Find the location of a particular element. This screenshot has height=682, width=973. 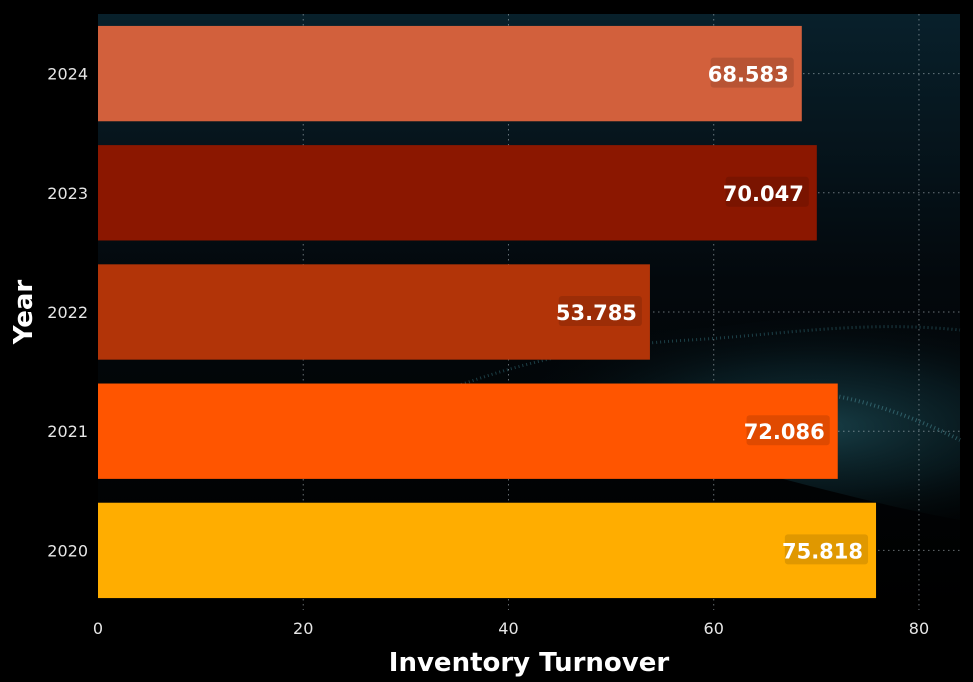

bar-2023 is located at coordinates (457, 193).